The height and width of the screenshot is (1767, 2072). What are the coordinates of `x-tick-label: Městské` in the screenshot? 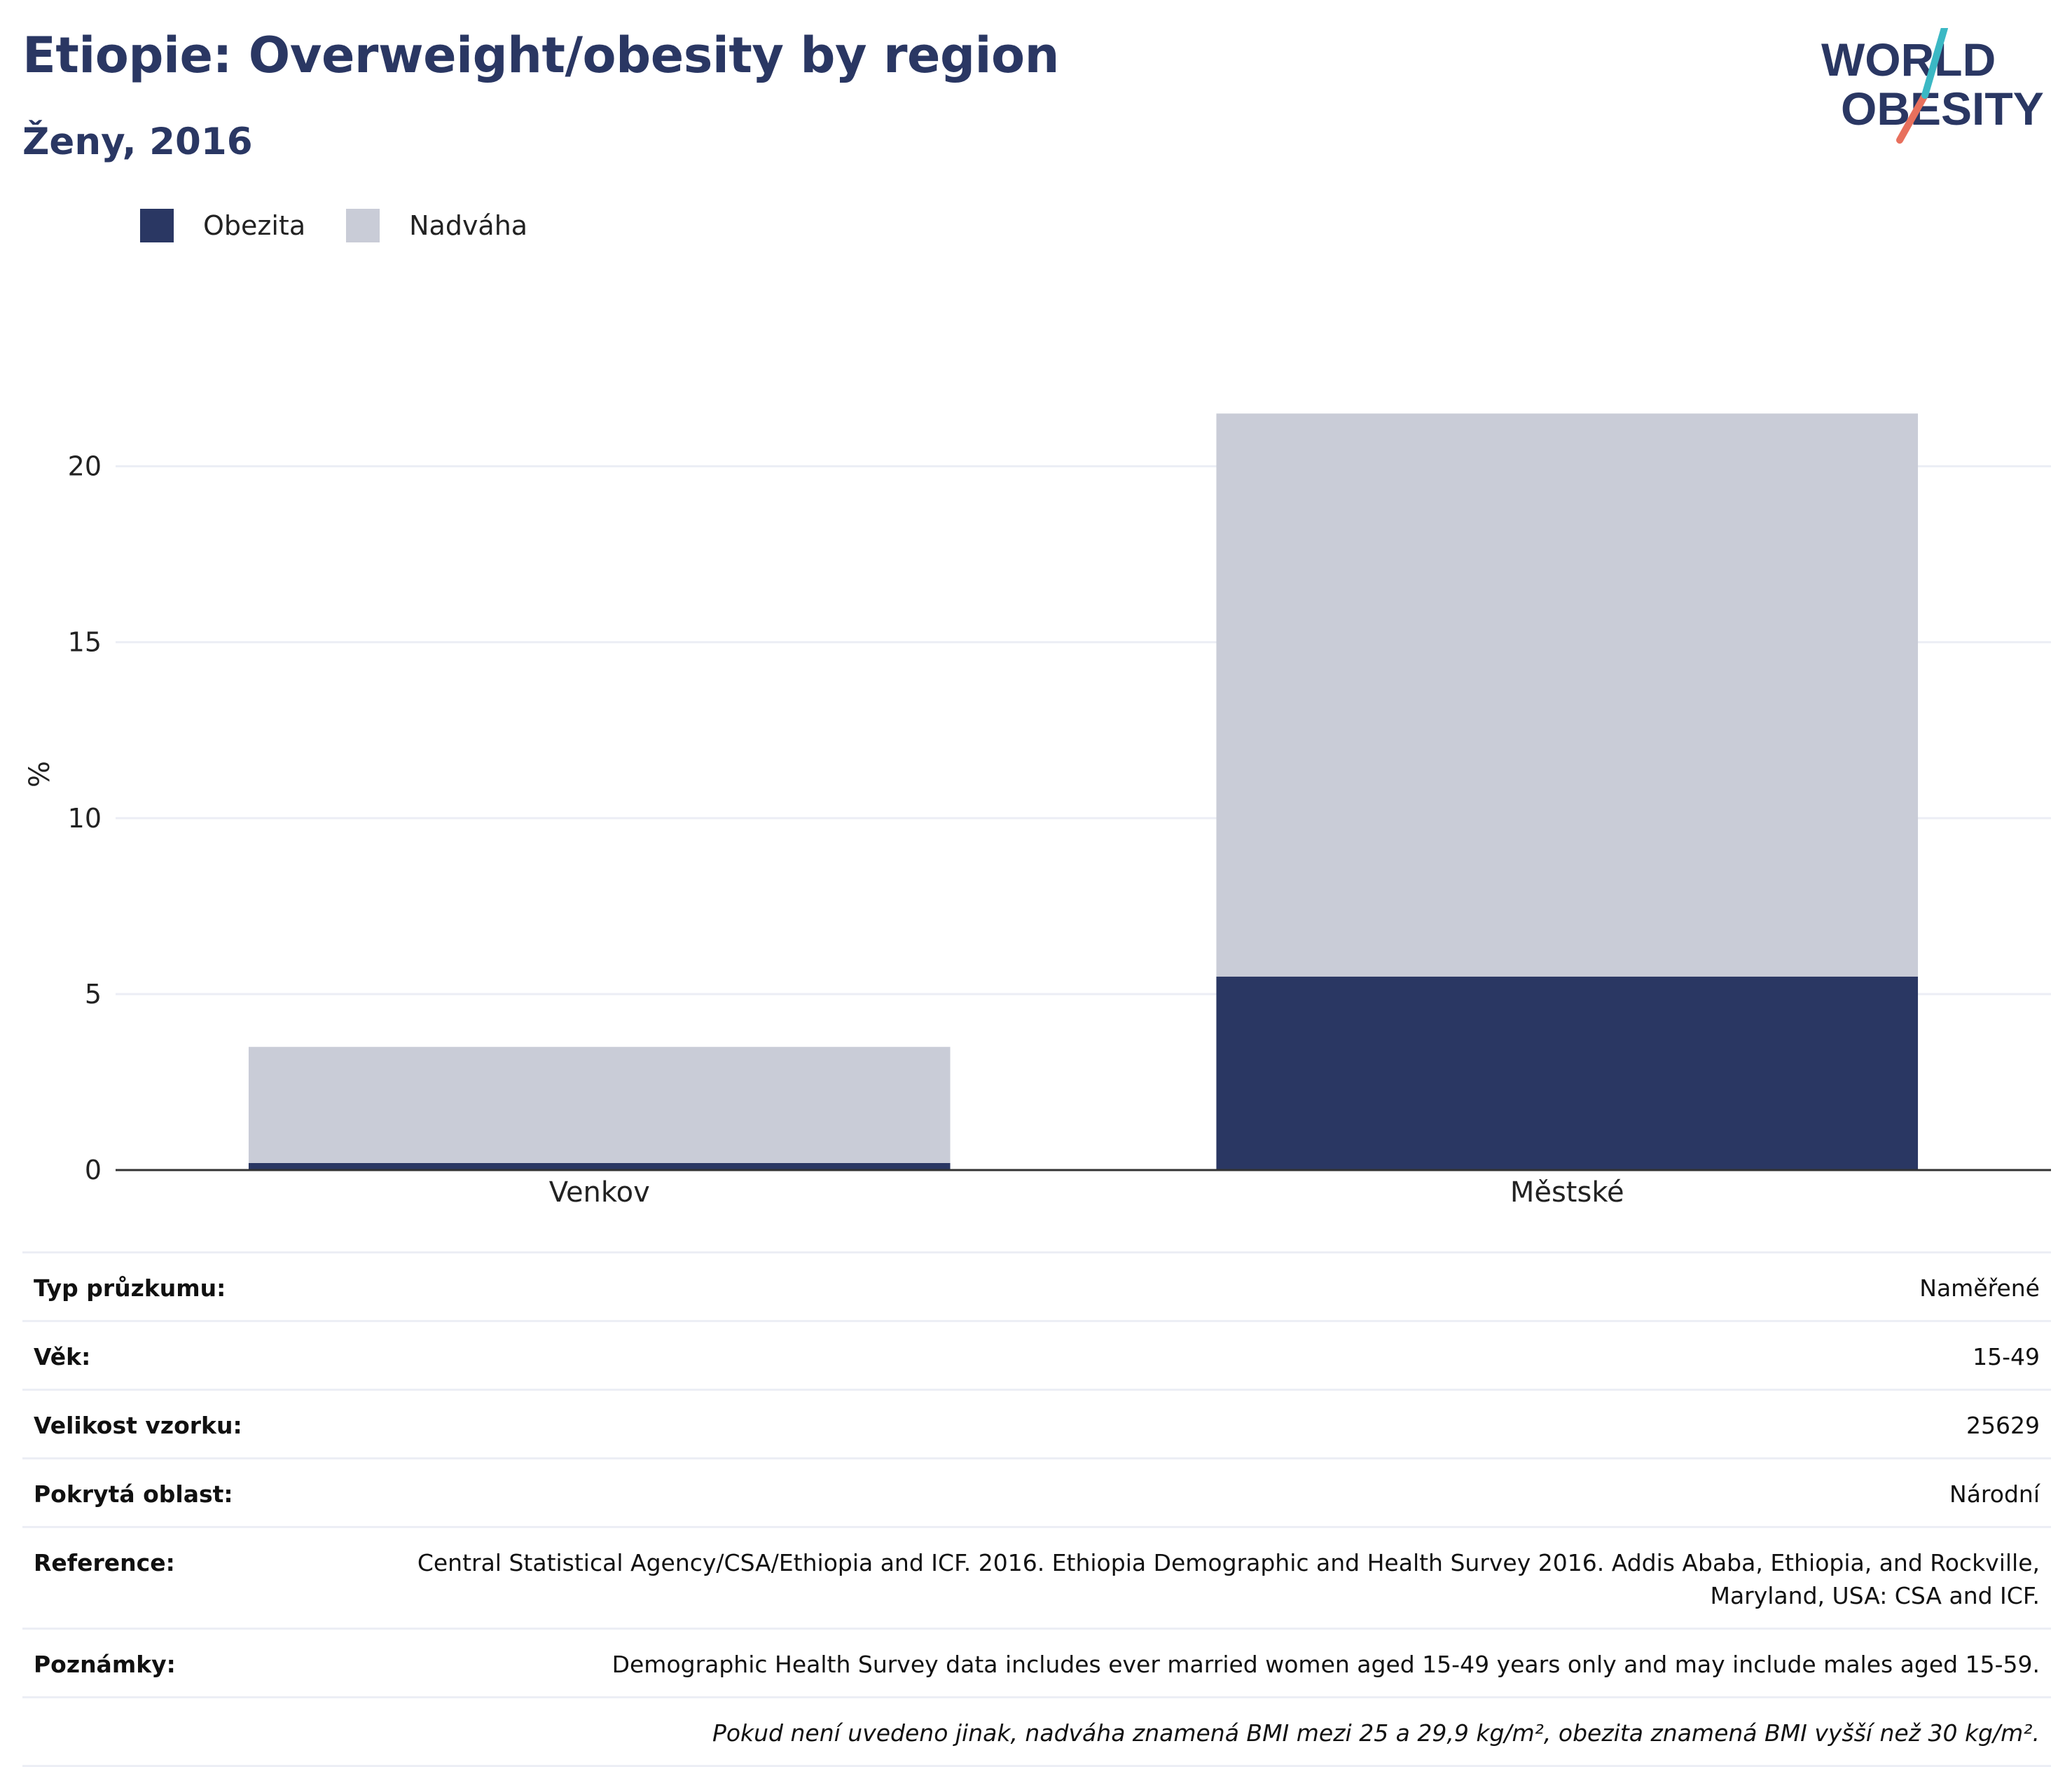 It's located at (1567, 1192).